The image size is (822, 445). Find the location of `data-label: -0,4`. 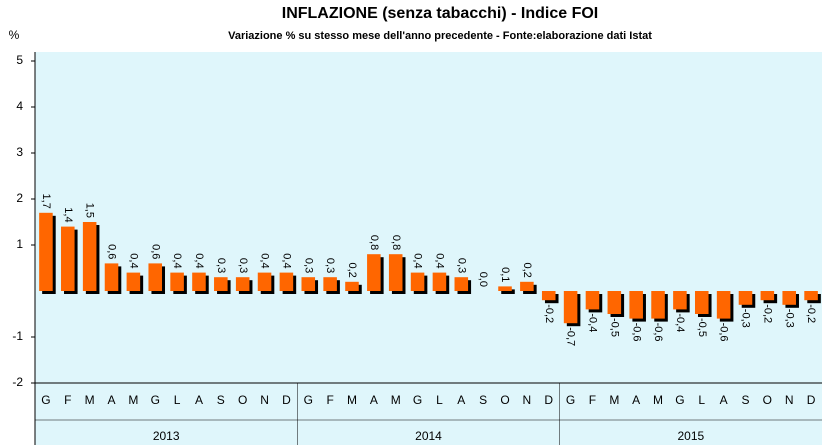

data-label: -0,4 is located at coordinates (680, 322).